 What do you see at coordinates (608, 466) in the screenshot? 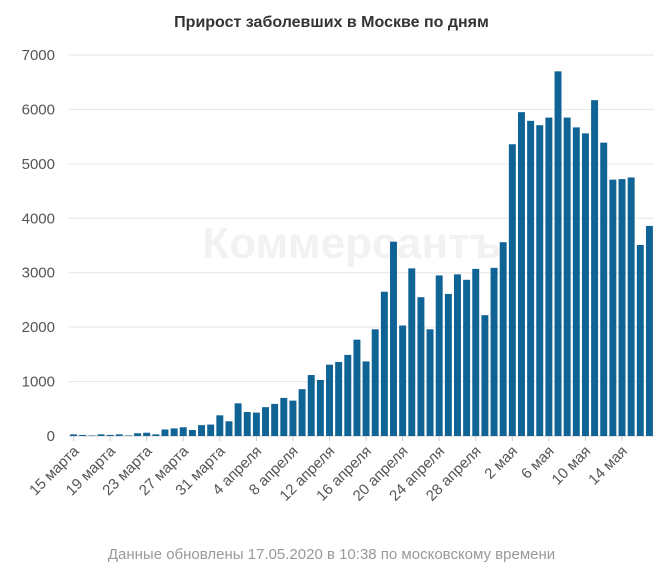
I see `x-tick-label: 14 мая` at bounding box center [608, 466].